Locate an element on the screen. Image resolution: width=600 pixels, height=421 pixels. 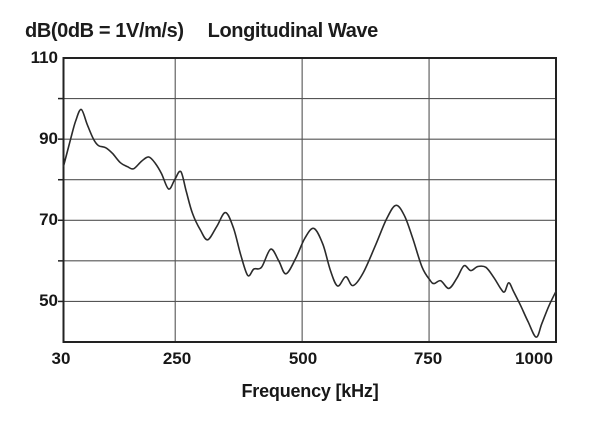
y-tick-label-90: 90 is located at coordinates (48, 138).